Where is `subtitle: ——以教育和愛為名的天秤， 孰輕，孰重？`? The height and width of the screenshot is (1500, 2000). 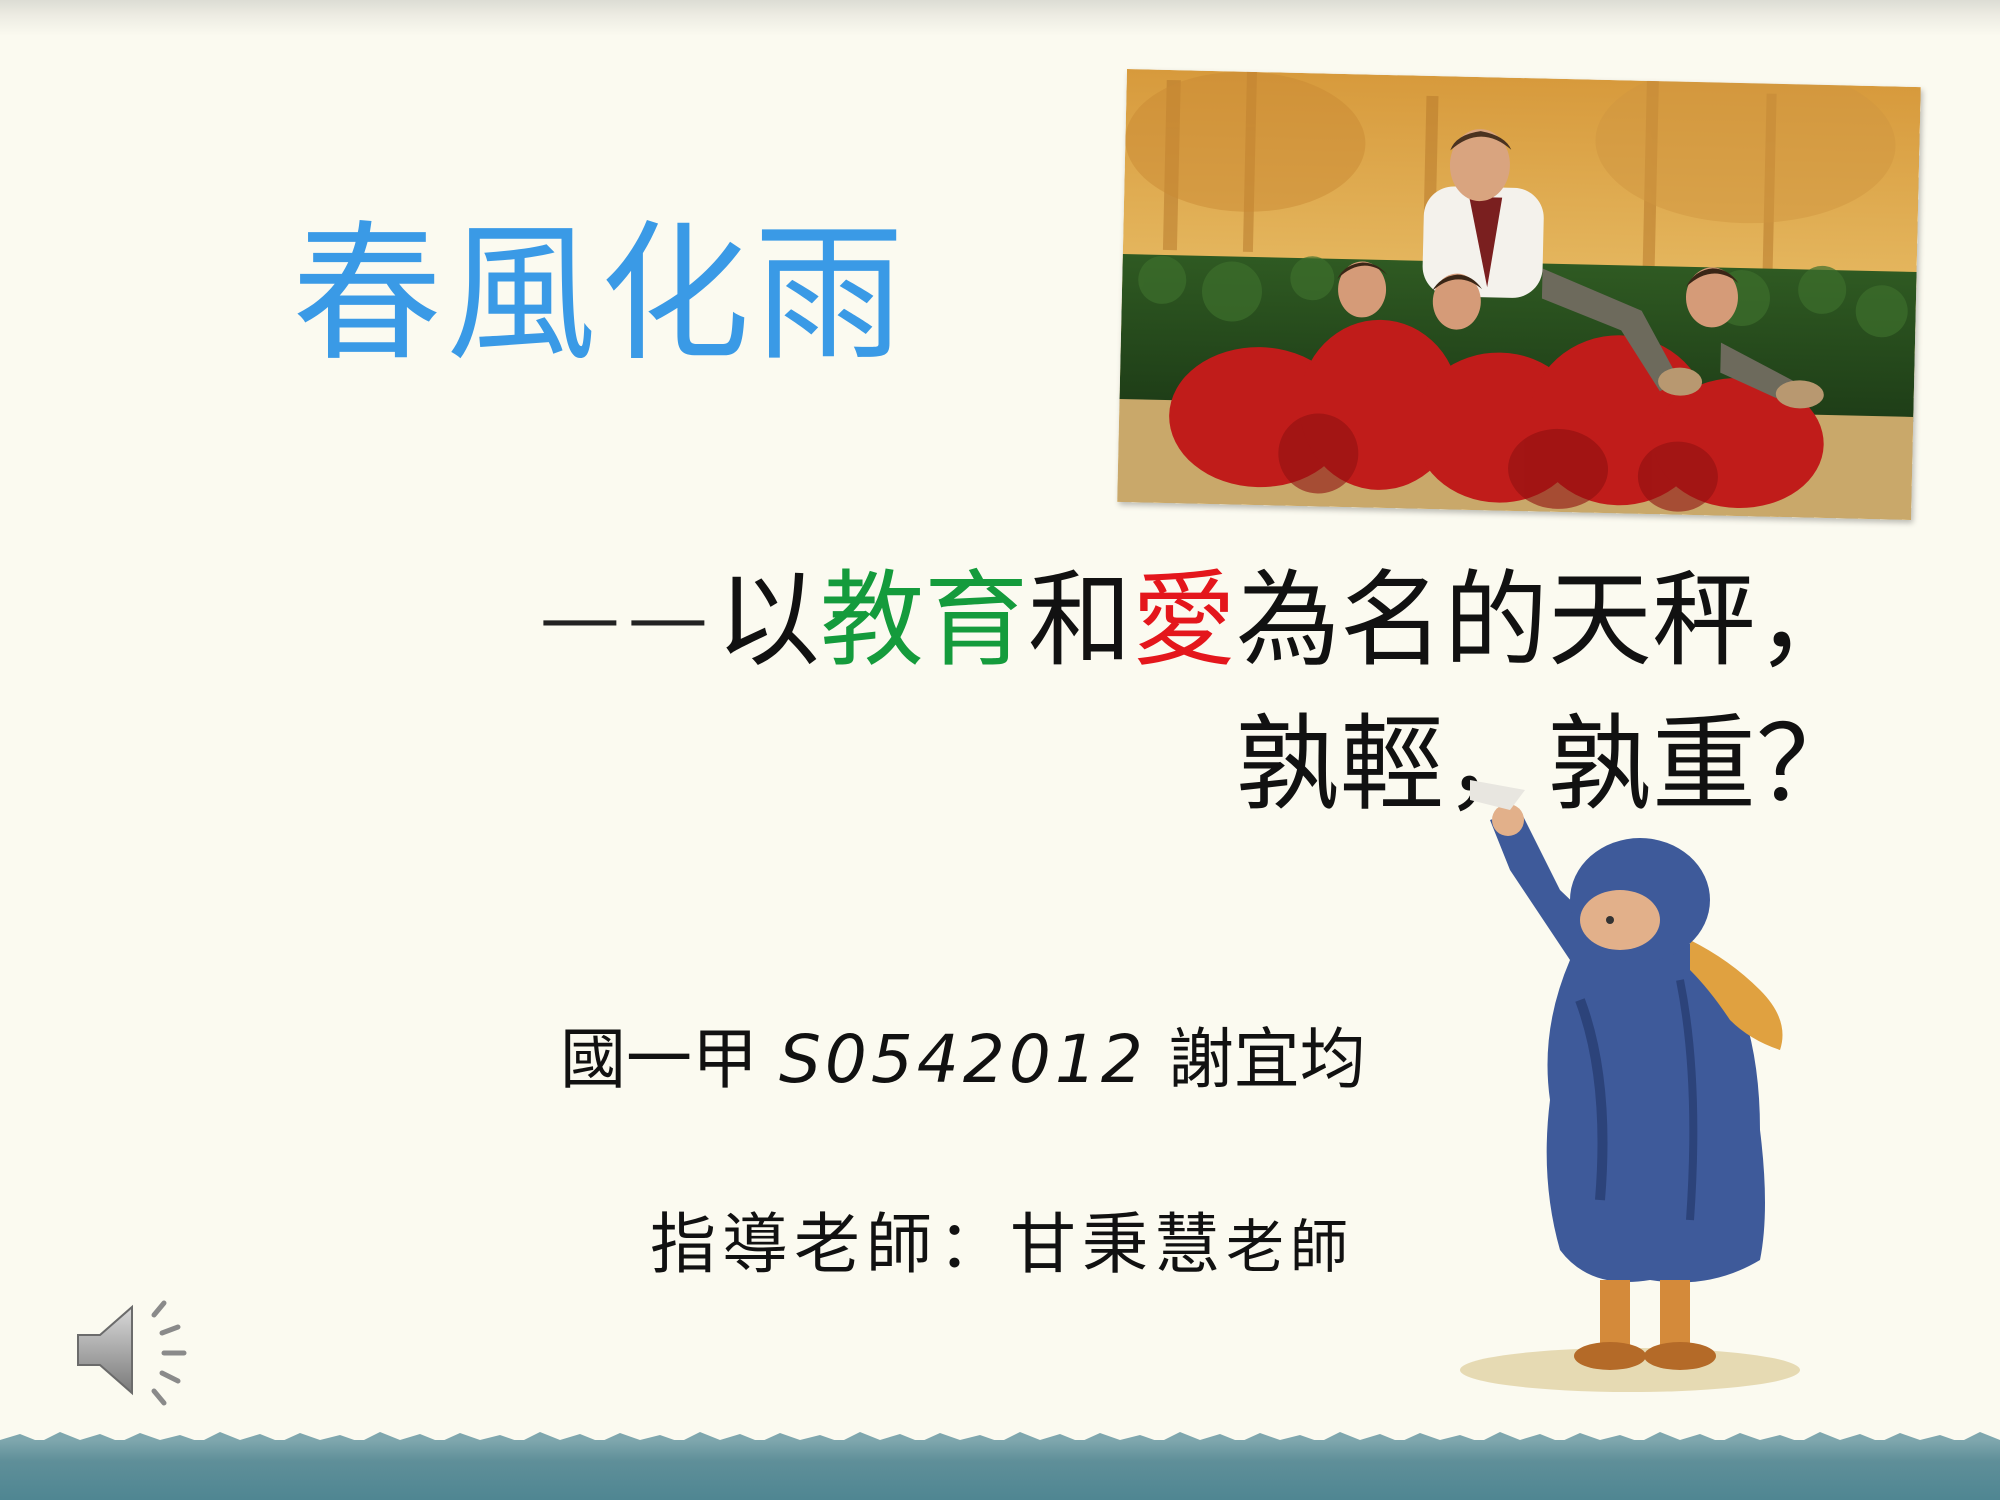
subtitle: ——以教育和愛為名的天秤， 孰輕，孰重？ is located at coordinates (1120, 690).